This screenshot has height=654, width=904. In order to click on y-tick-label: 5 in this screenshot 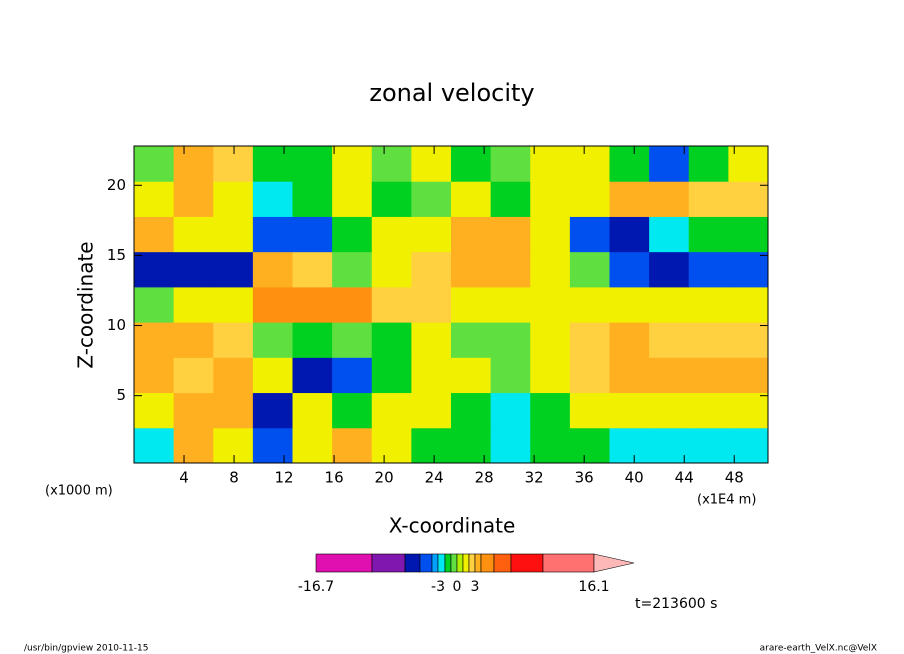, I will do `click(121, 395)`.